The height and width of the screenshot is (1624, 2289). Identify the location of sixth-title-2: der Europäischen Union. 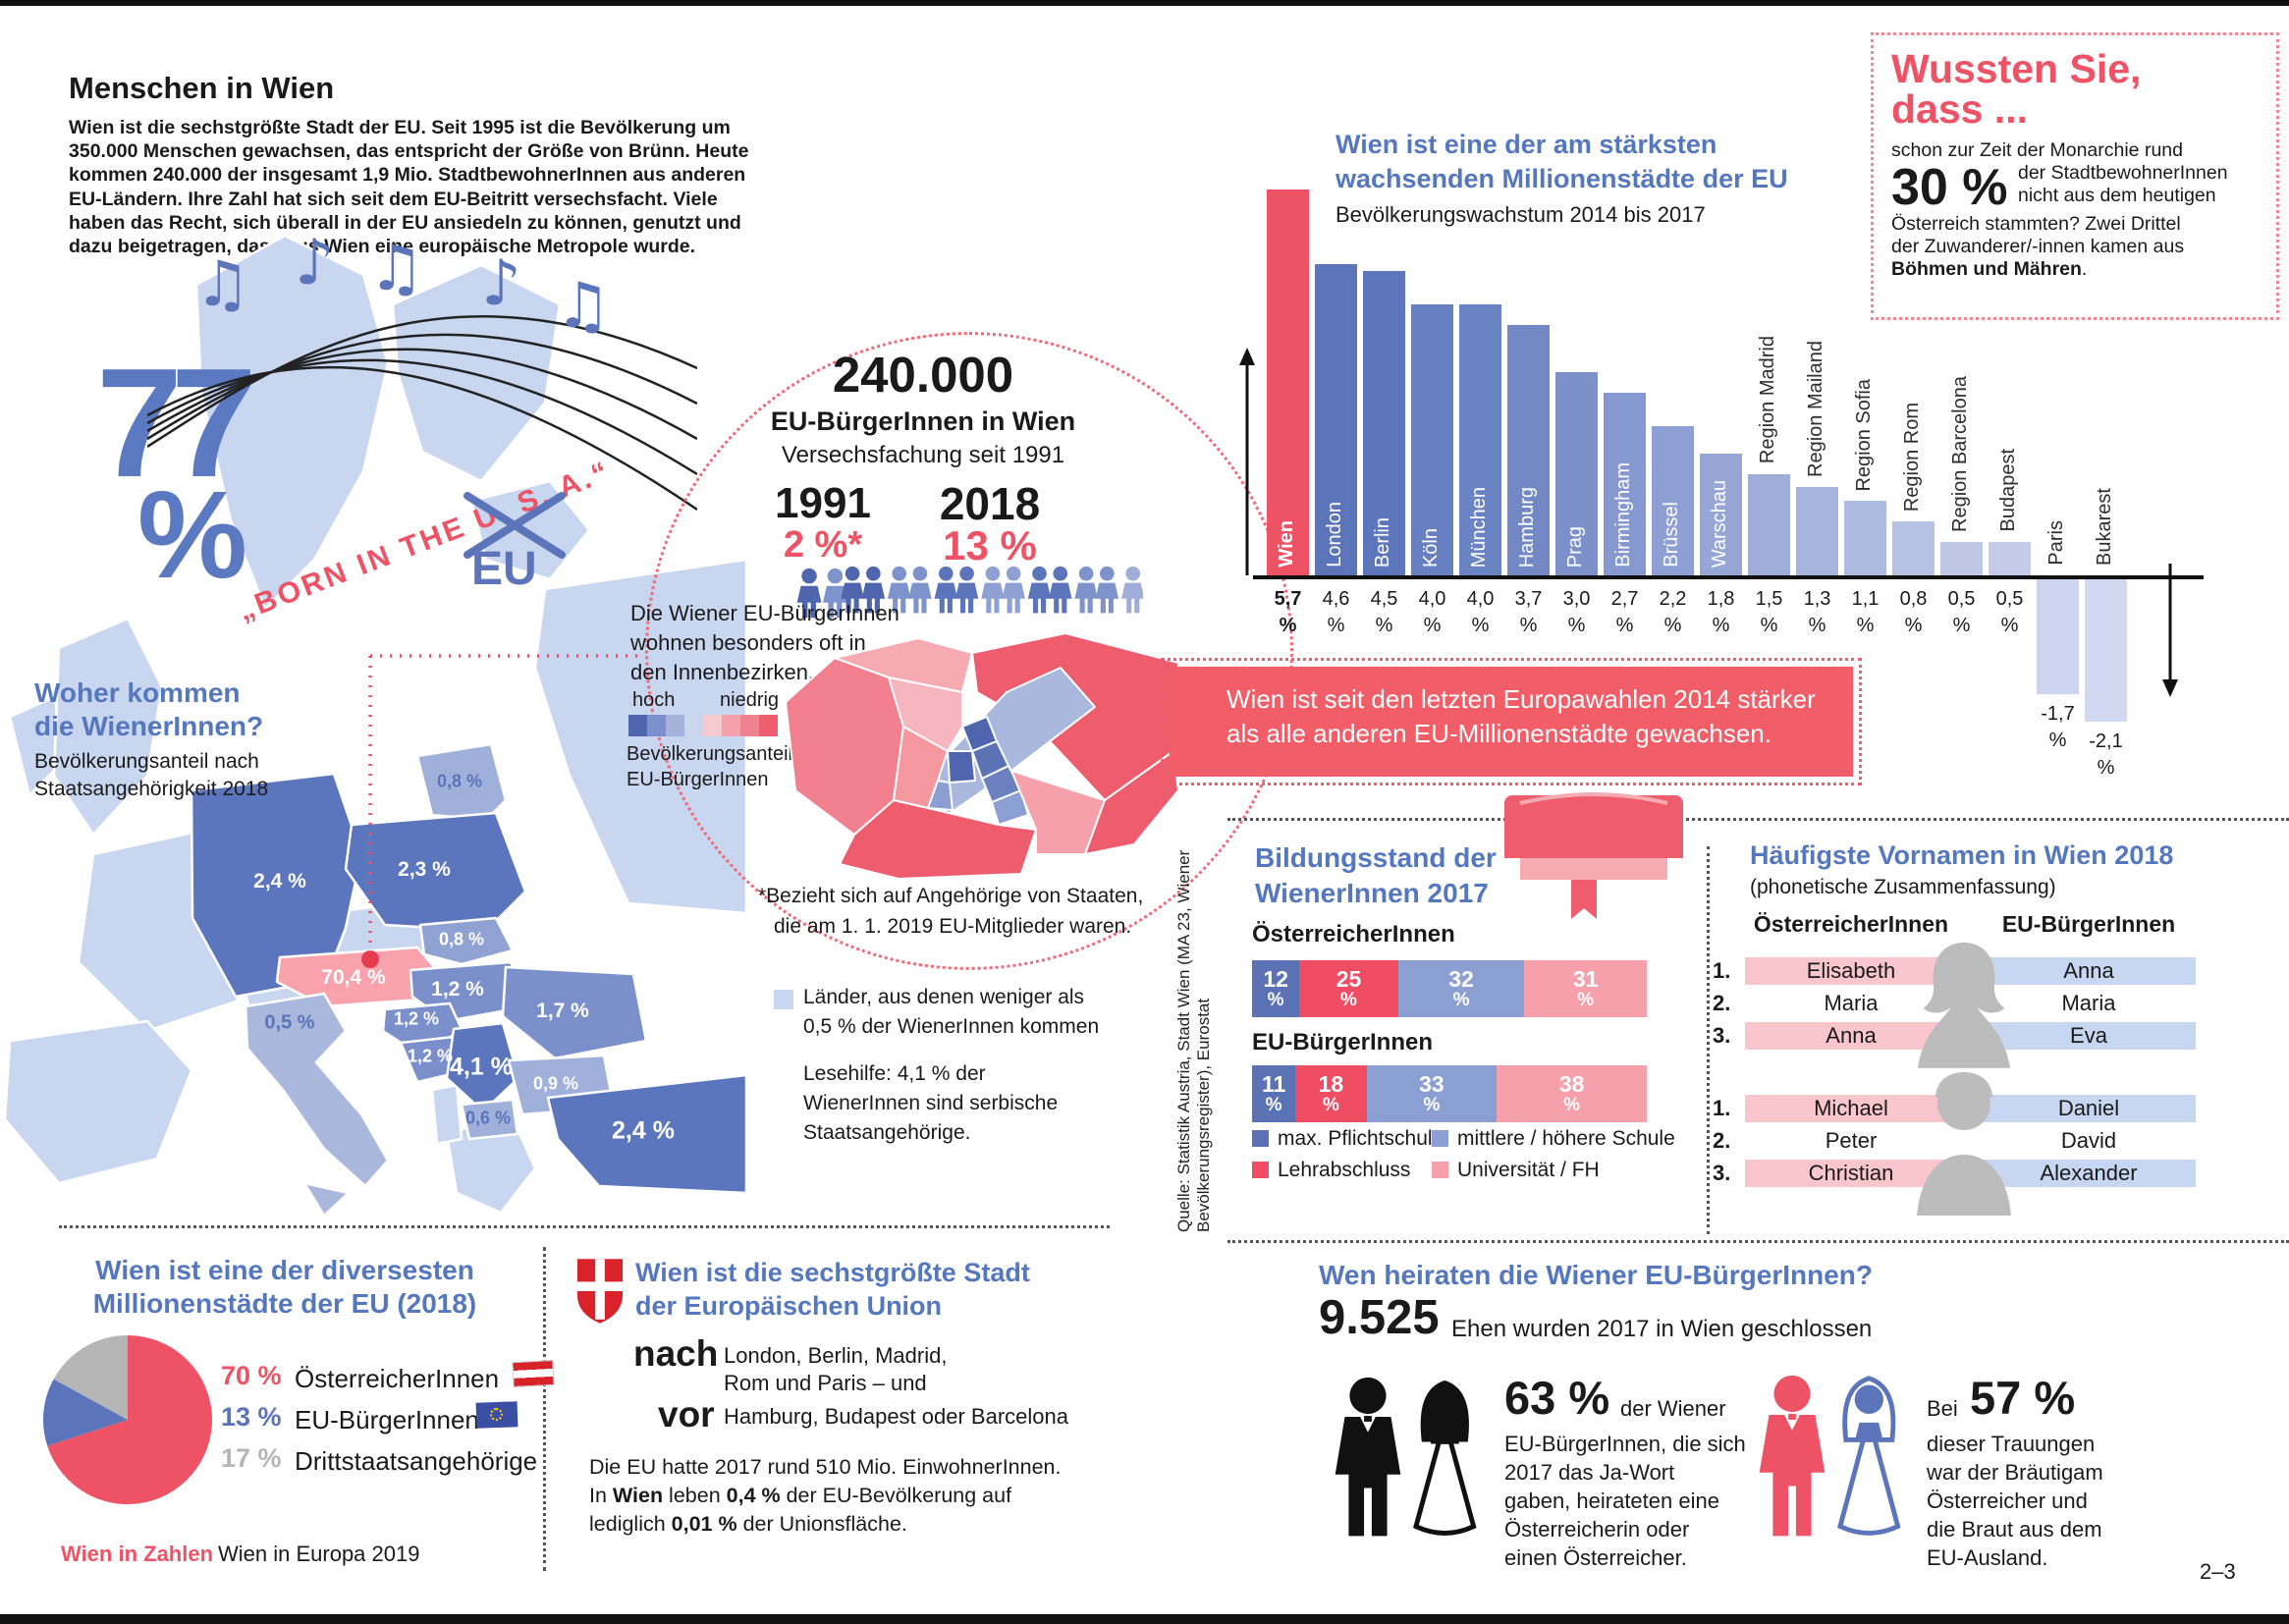
(789, 1306).